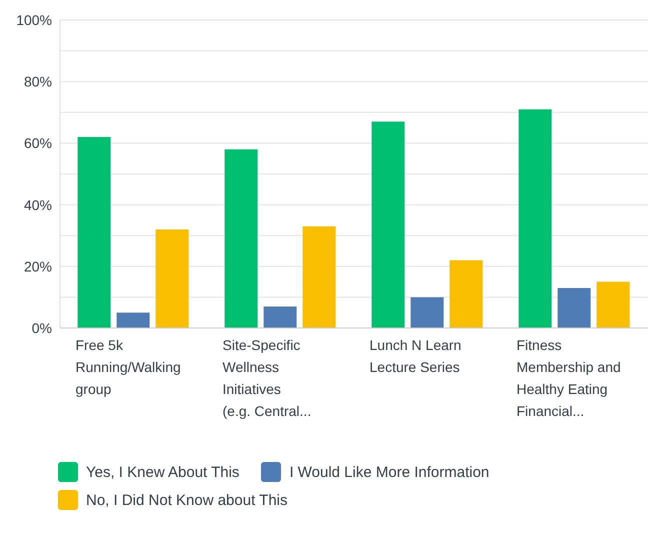 The image size is (657, 540). Describe the element at coordinates (38, 143) in the screenshot. I see `y-tick-label: 60%` at that location.